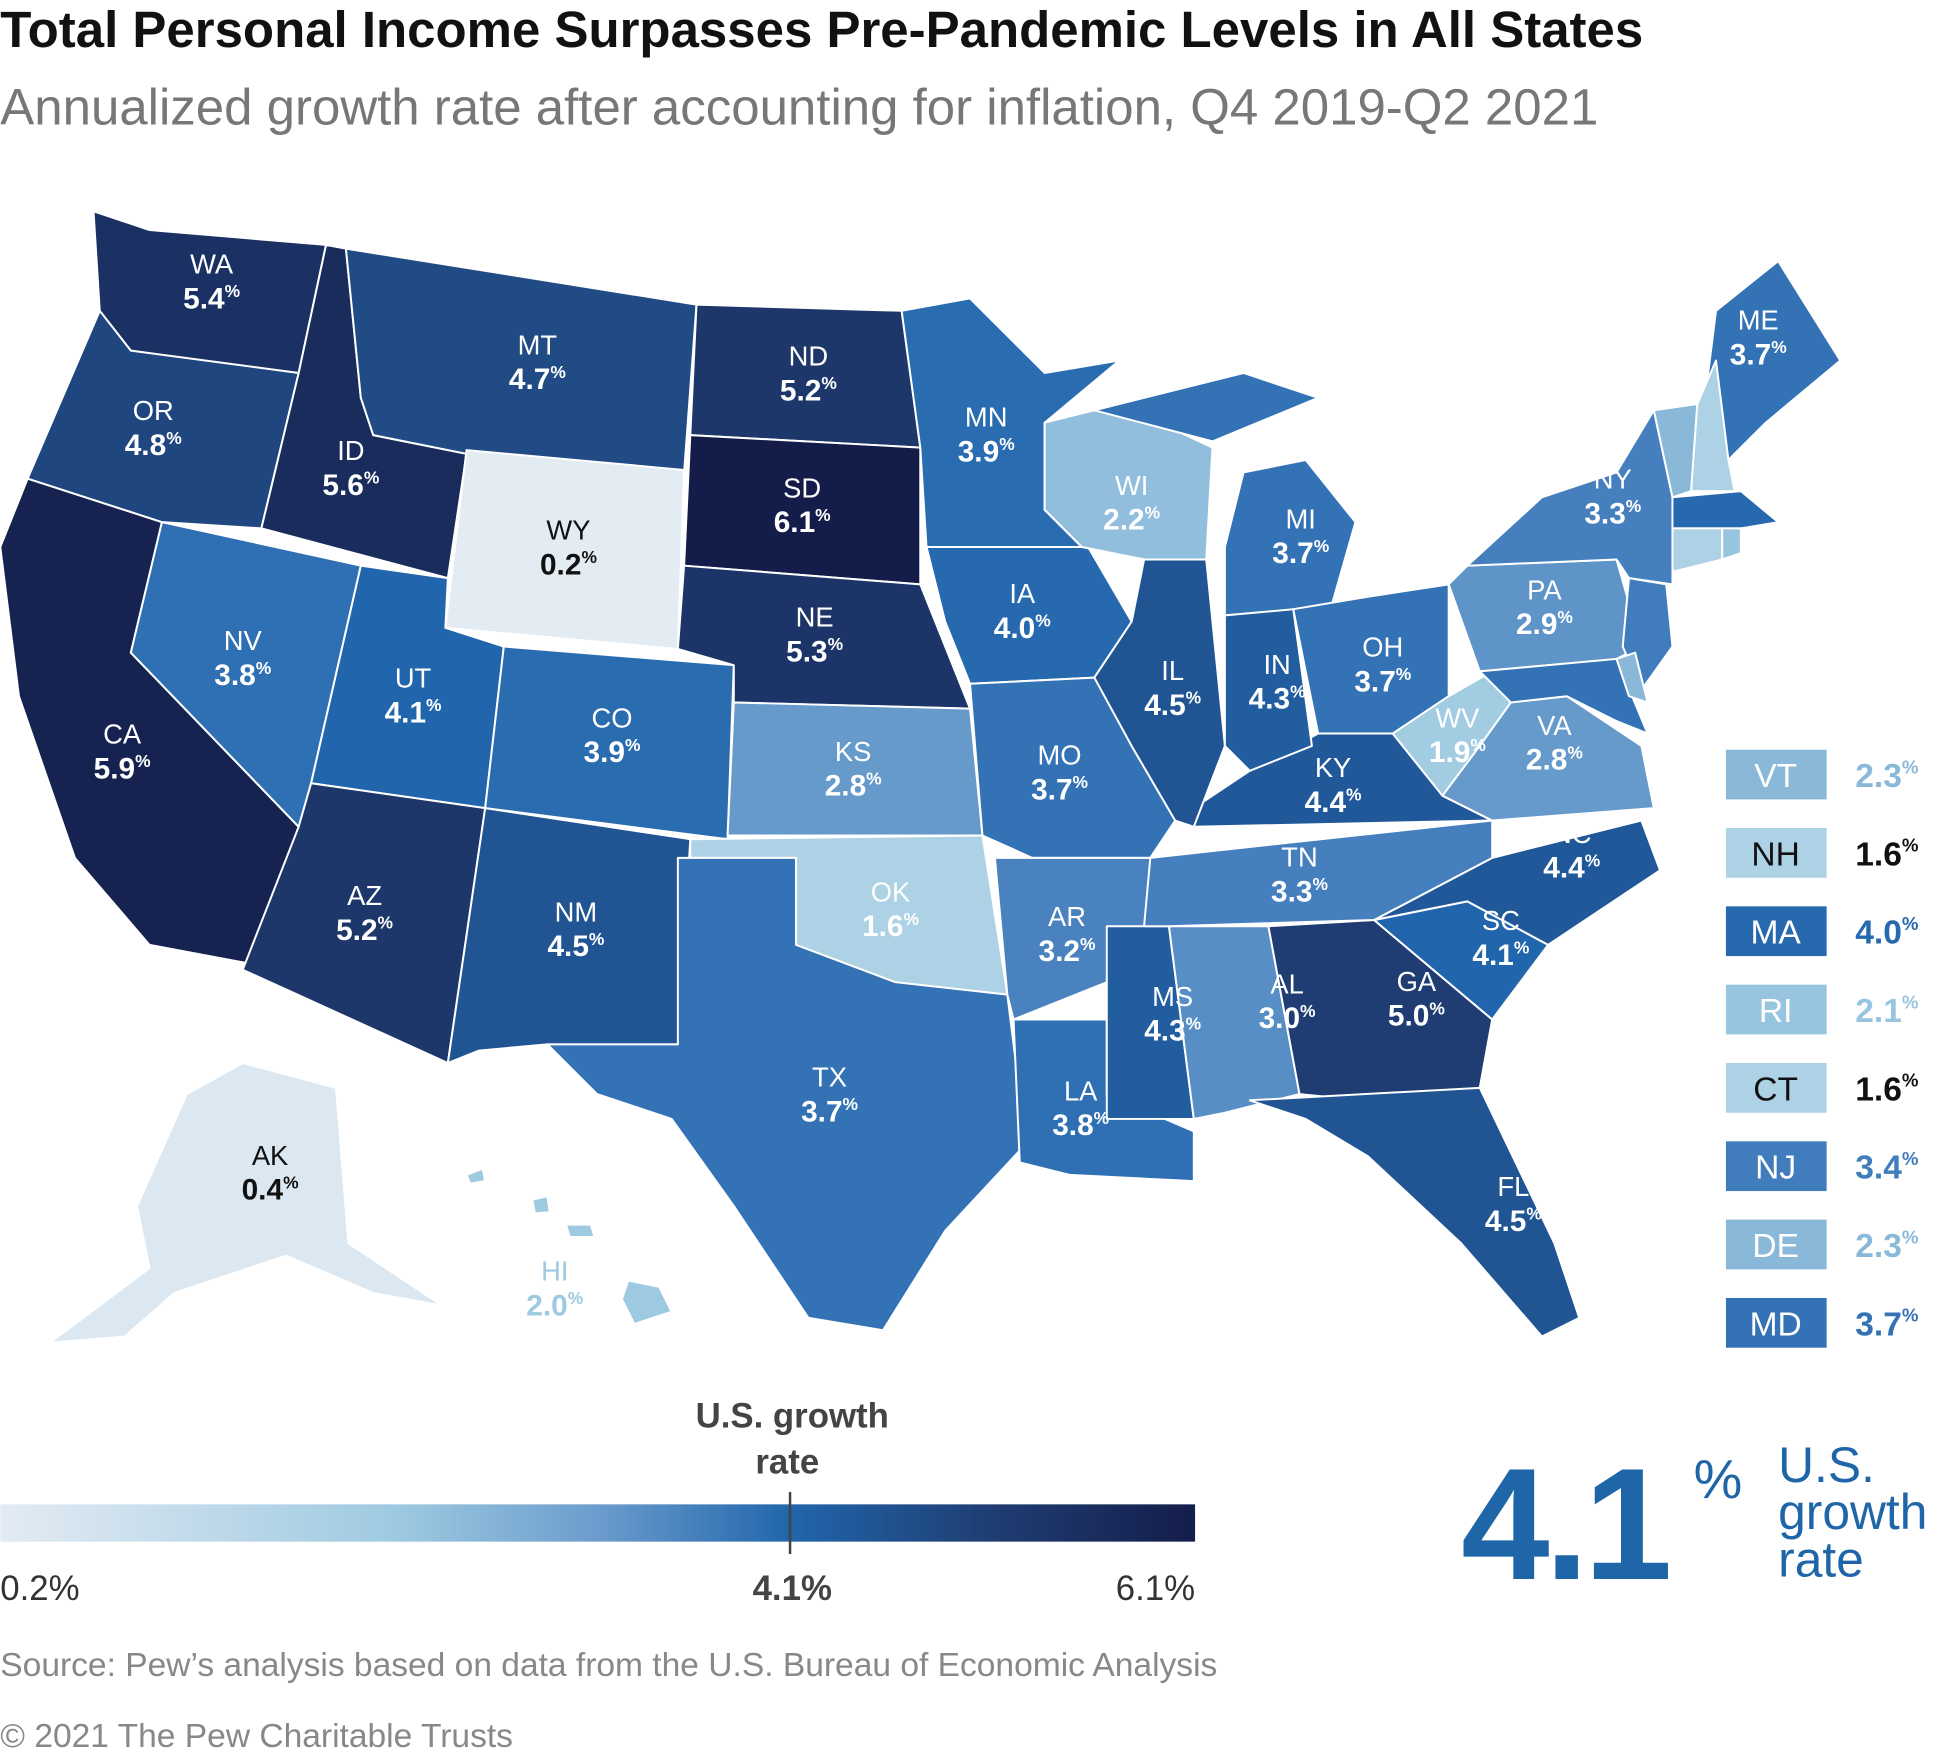 Image resolution: width=1950 pixels, height=1753 pixels. I want to click on state-abbr-label: PA, so click(1544, 589).